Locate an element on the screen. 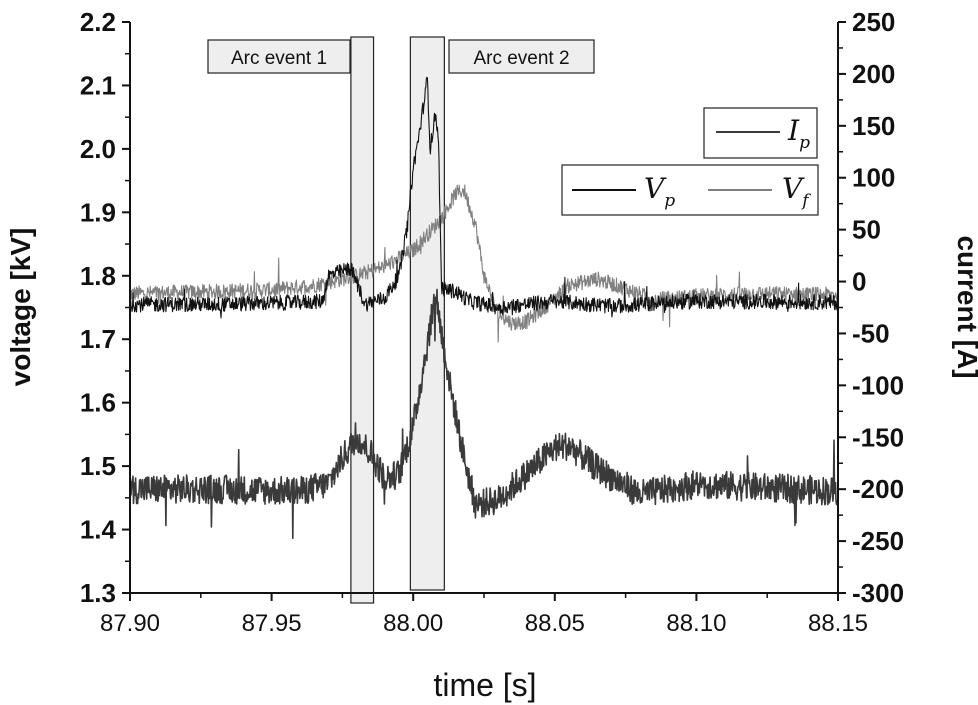 The image size is (978, 705). x-tick-label: 88.15 is located at coordinates (838, 623).